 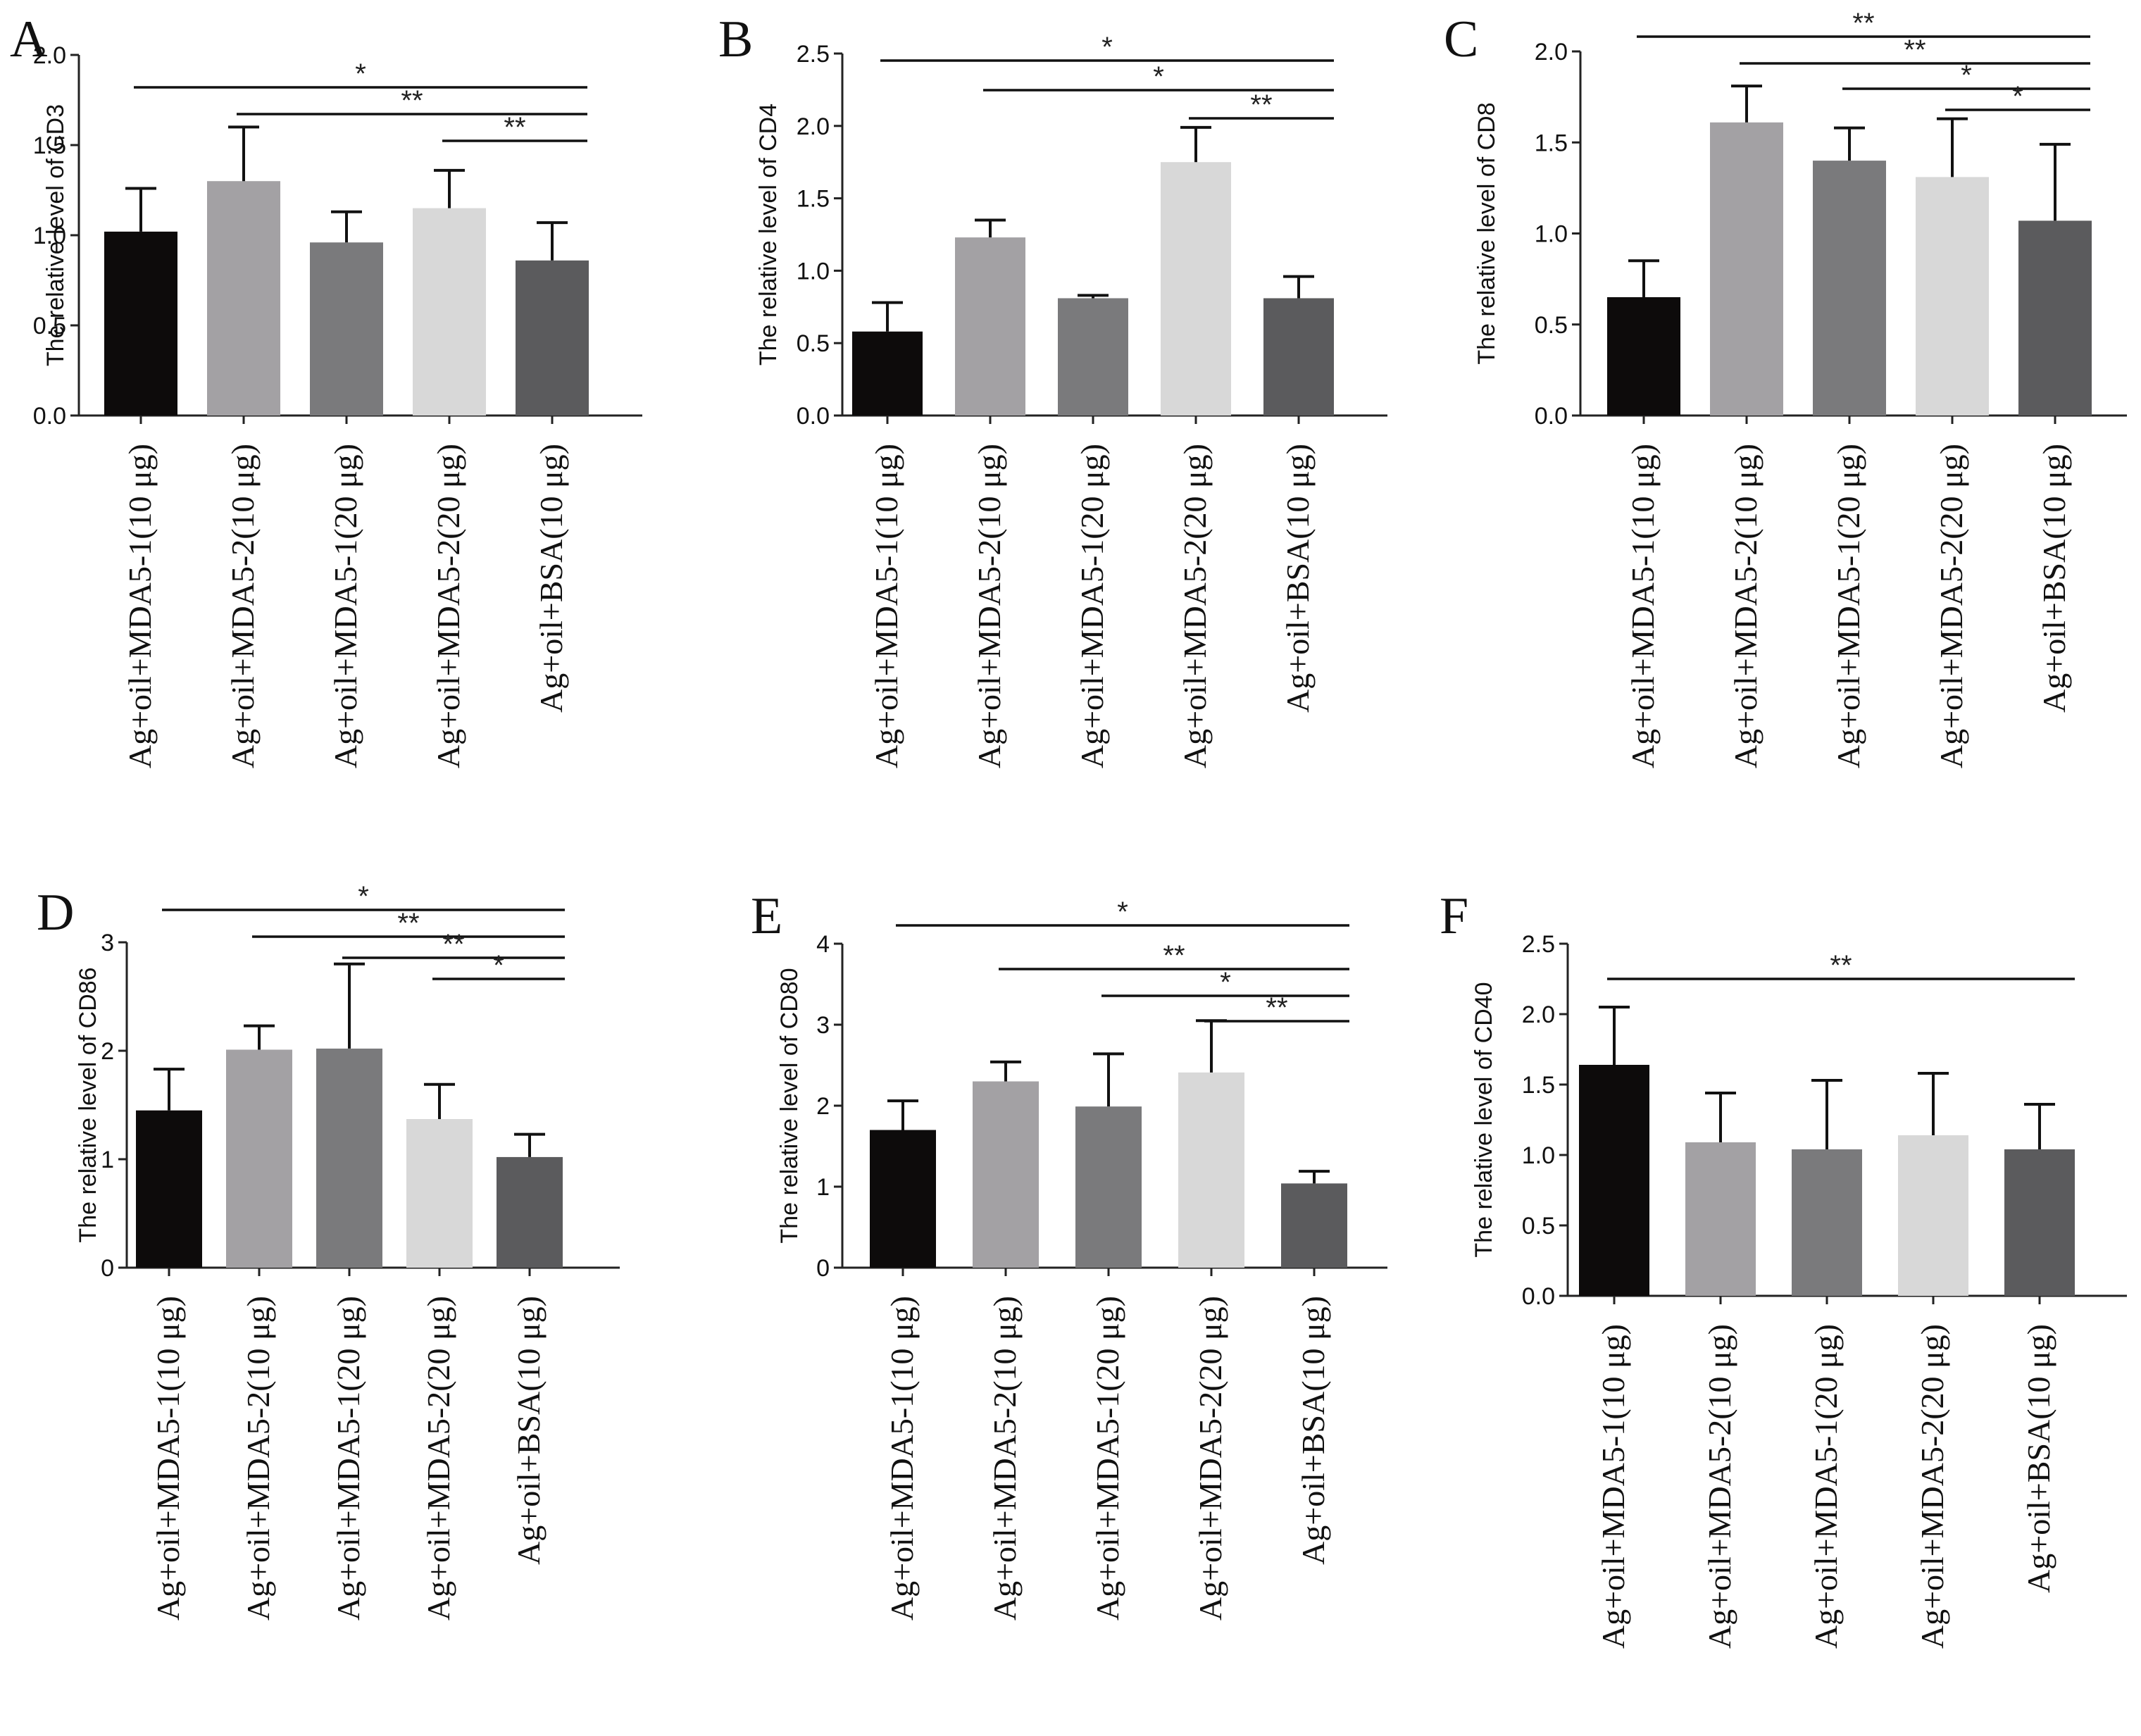 I want to click on panel-letter: B, so click(x=735, y=39).